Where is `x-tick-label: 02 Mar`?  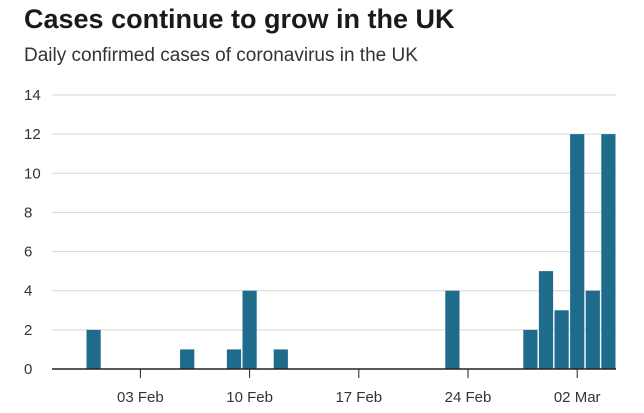 x-tick-label: 02 Mar is located at coordinates (577, 397).